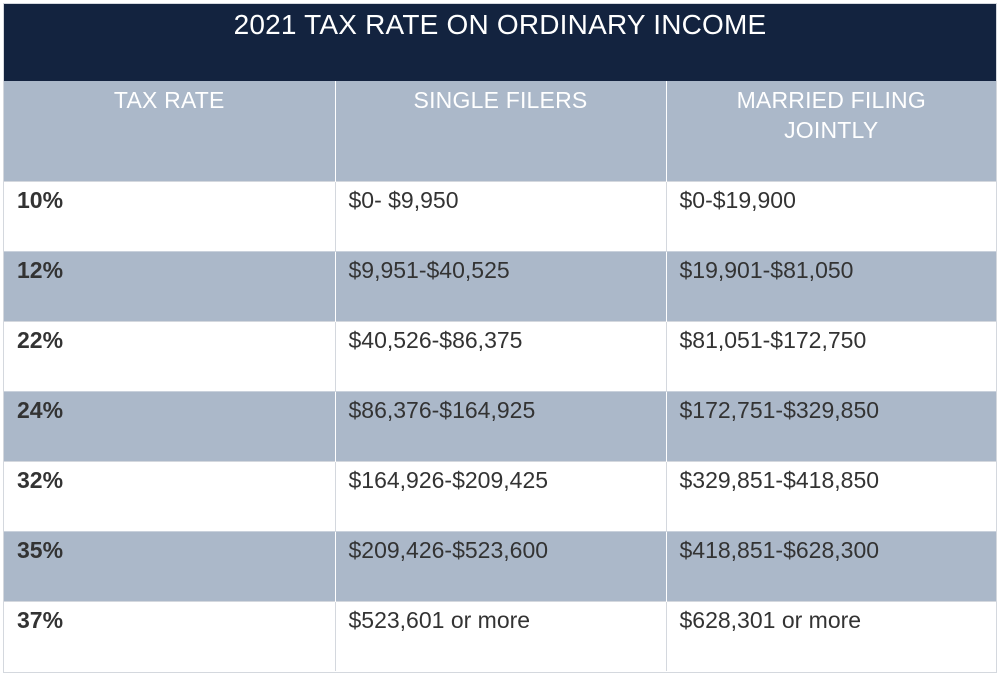 This screenshot has width=1000, height=676. I want to click on single-range-cell: $40,526-$86,375, so click(500, 355).